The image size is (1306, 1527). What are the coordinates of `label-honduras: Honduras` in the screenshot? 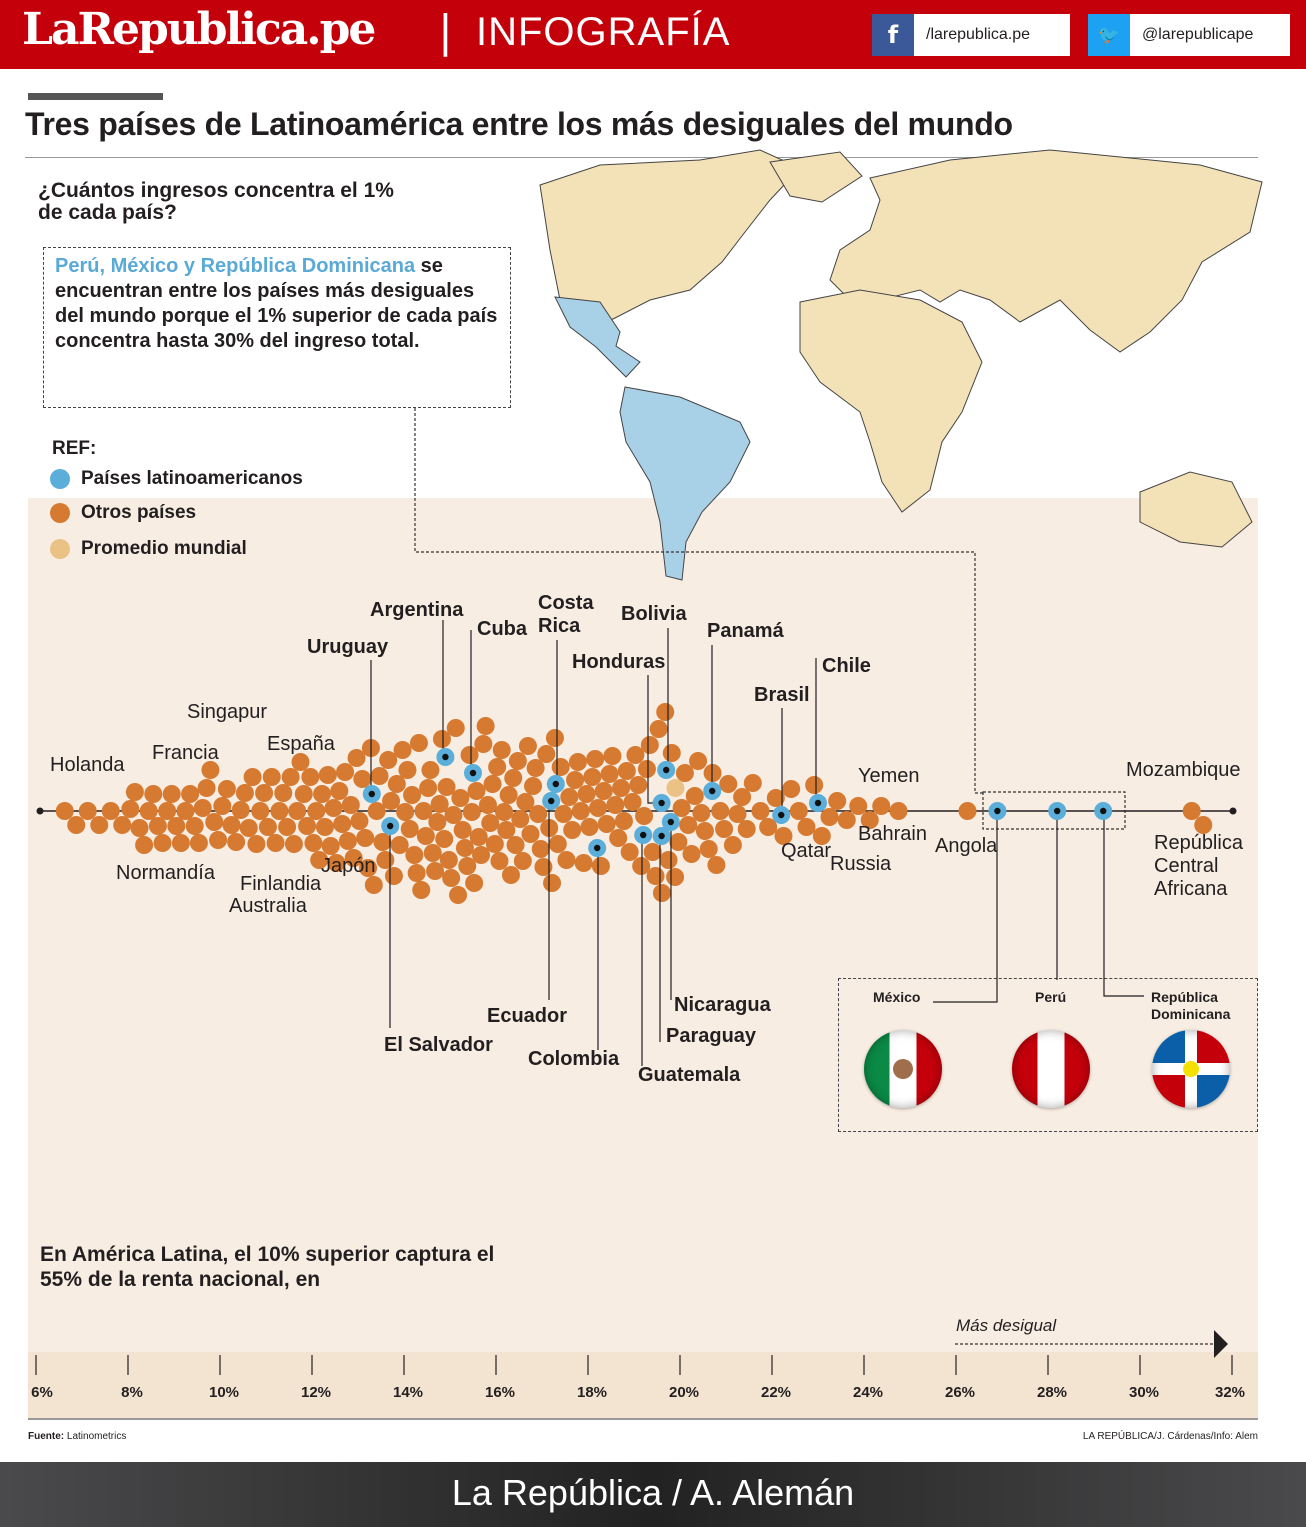 It's located at (619, 662).